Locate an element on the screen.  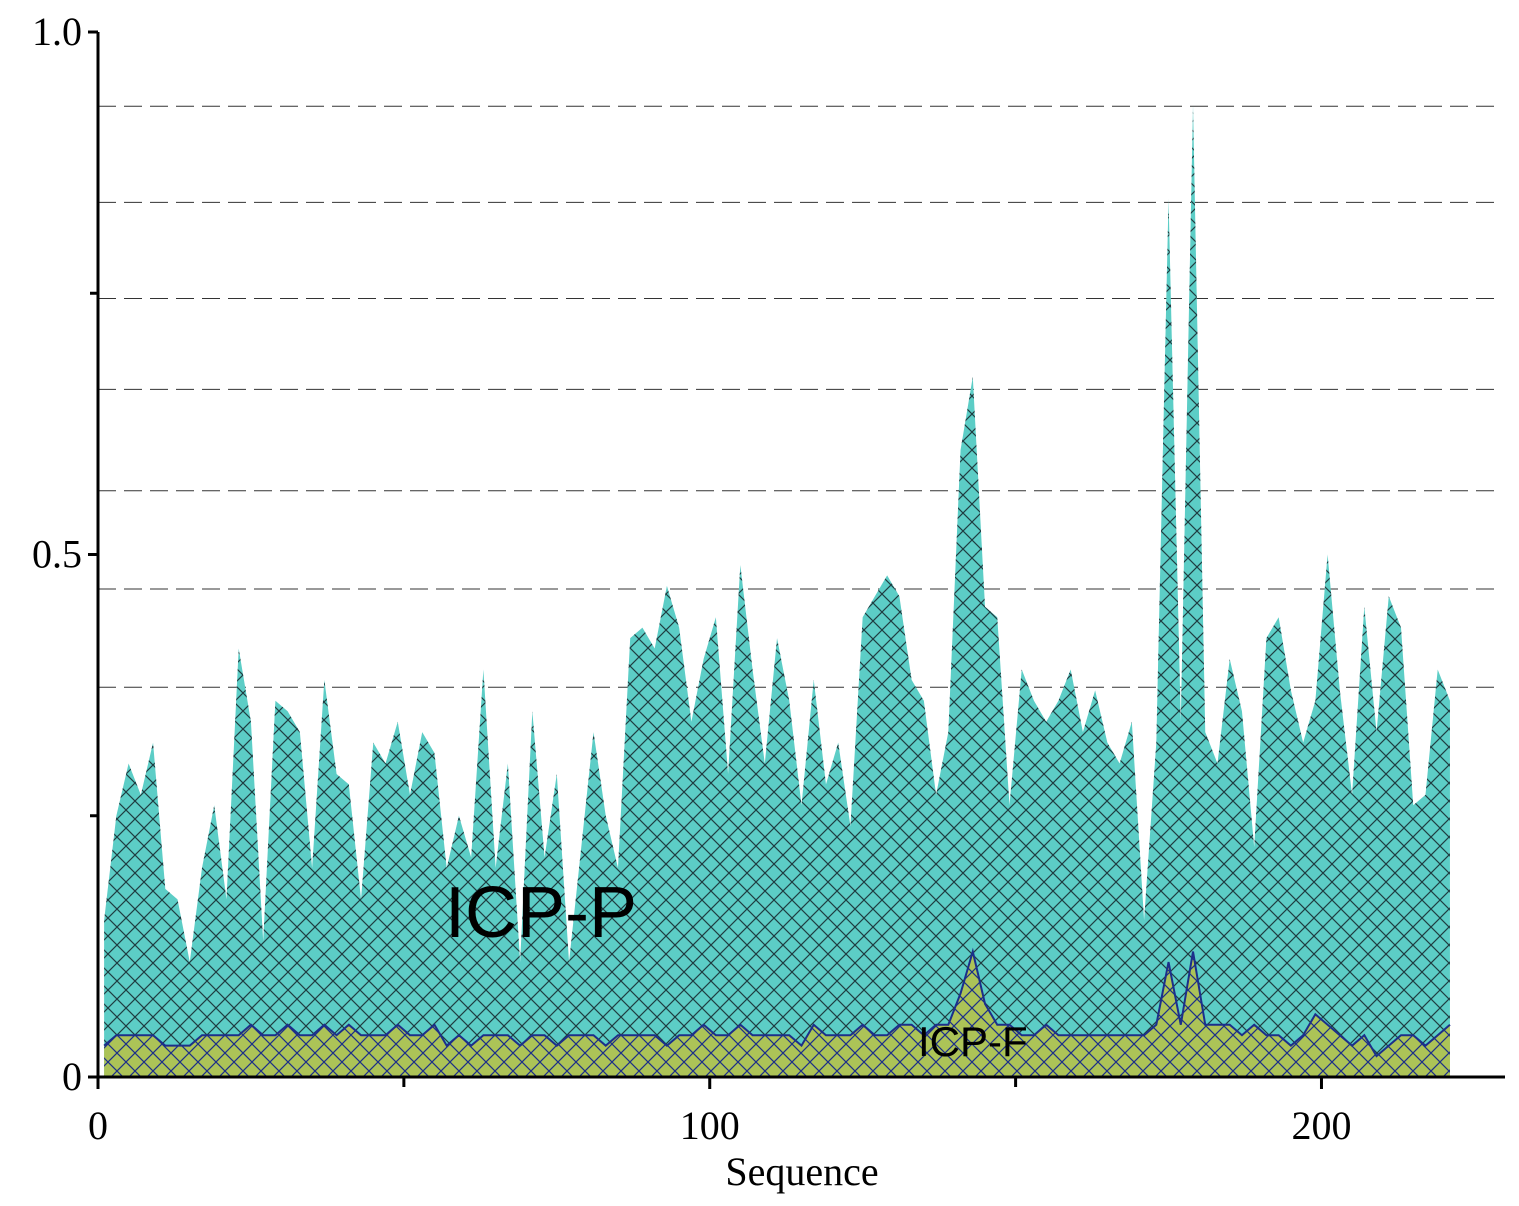
x-tick-label: 0 is located at coordinates (98, 1125).